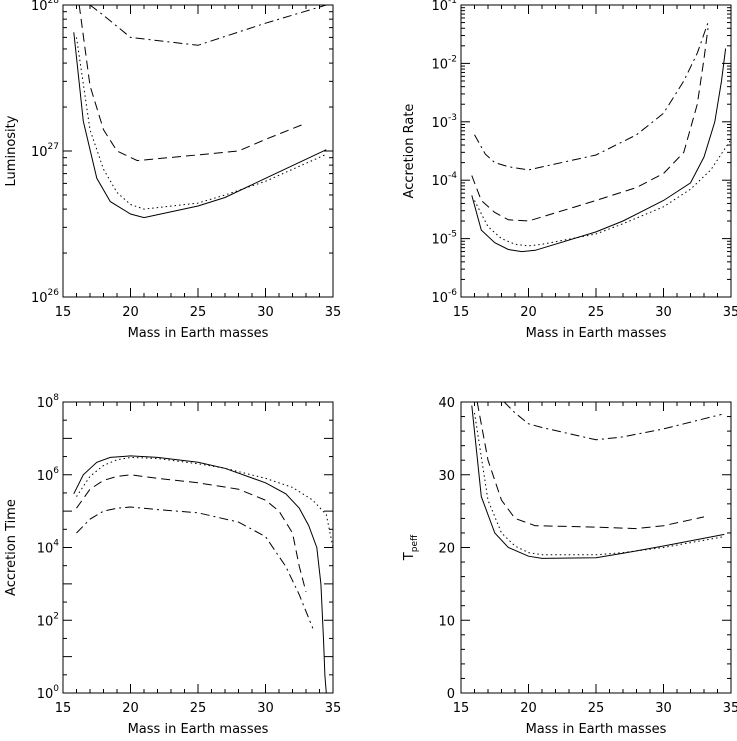 The image size is (737, 741). I want to click on y-tick-label: 10⁻⁵, so click(444, 239).